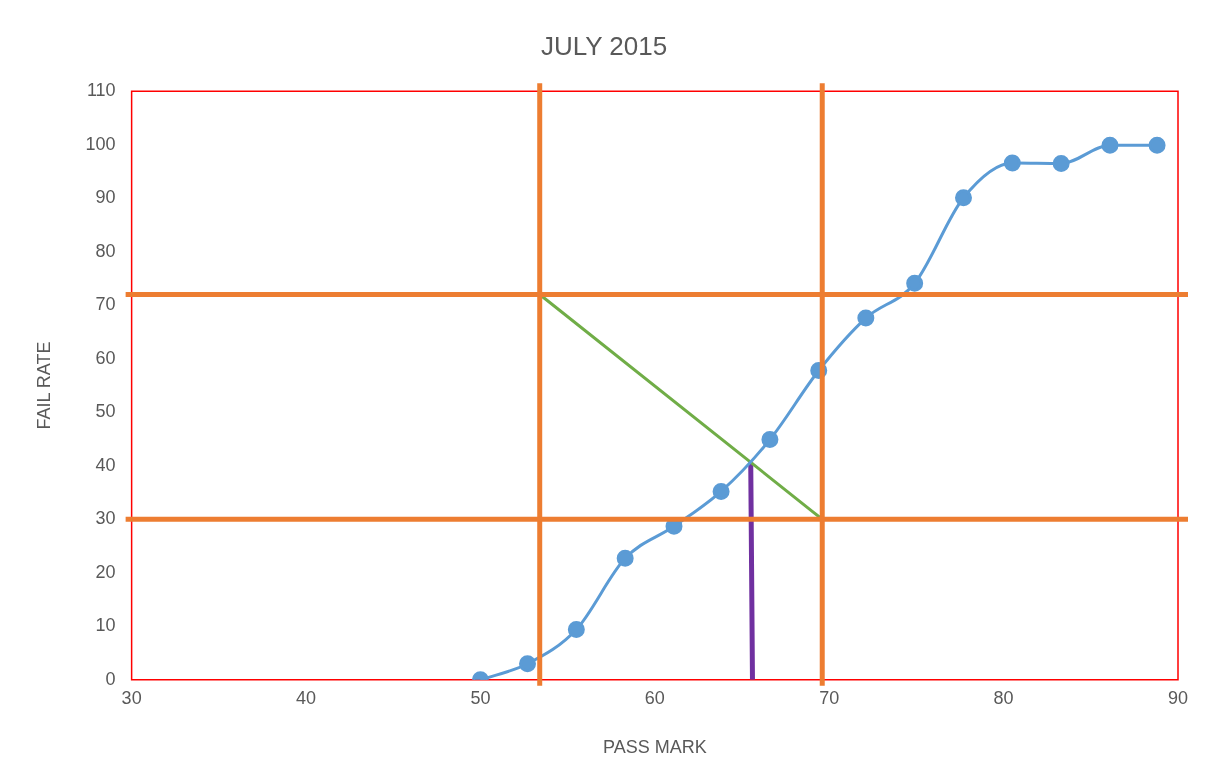  What do you see at coordinates (829, 697) in the screenshot?
I see `x-tick-label: 70` at bounding box center [829, 697].